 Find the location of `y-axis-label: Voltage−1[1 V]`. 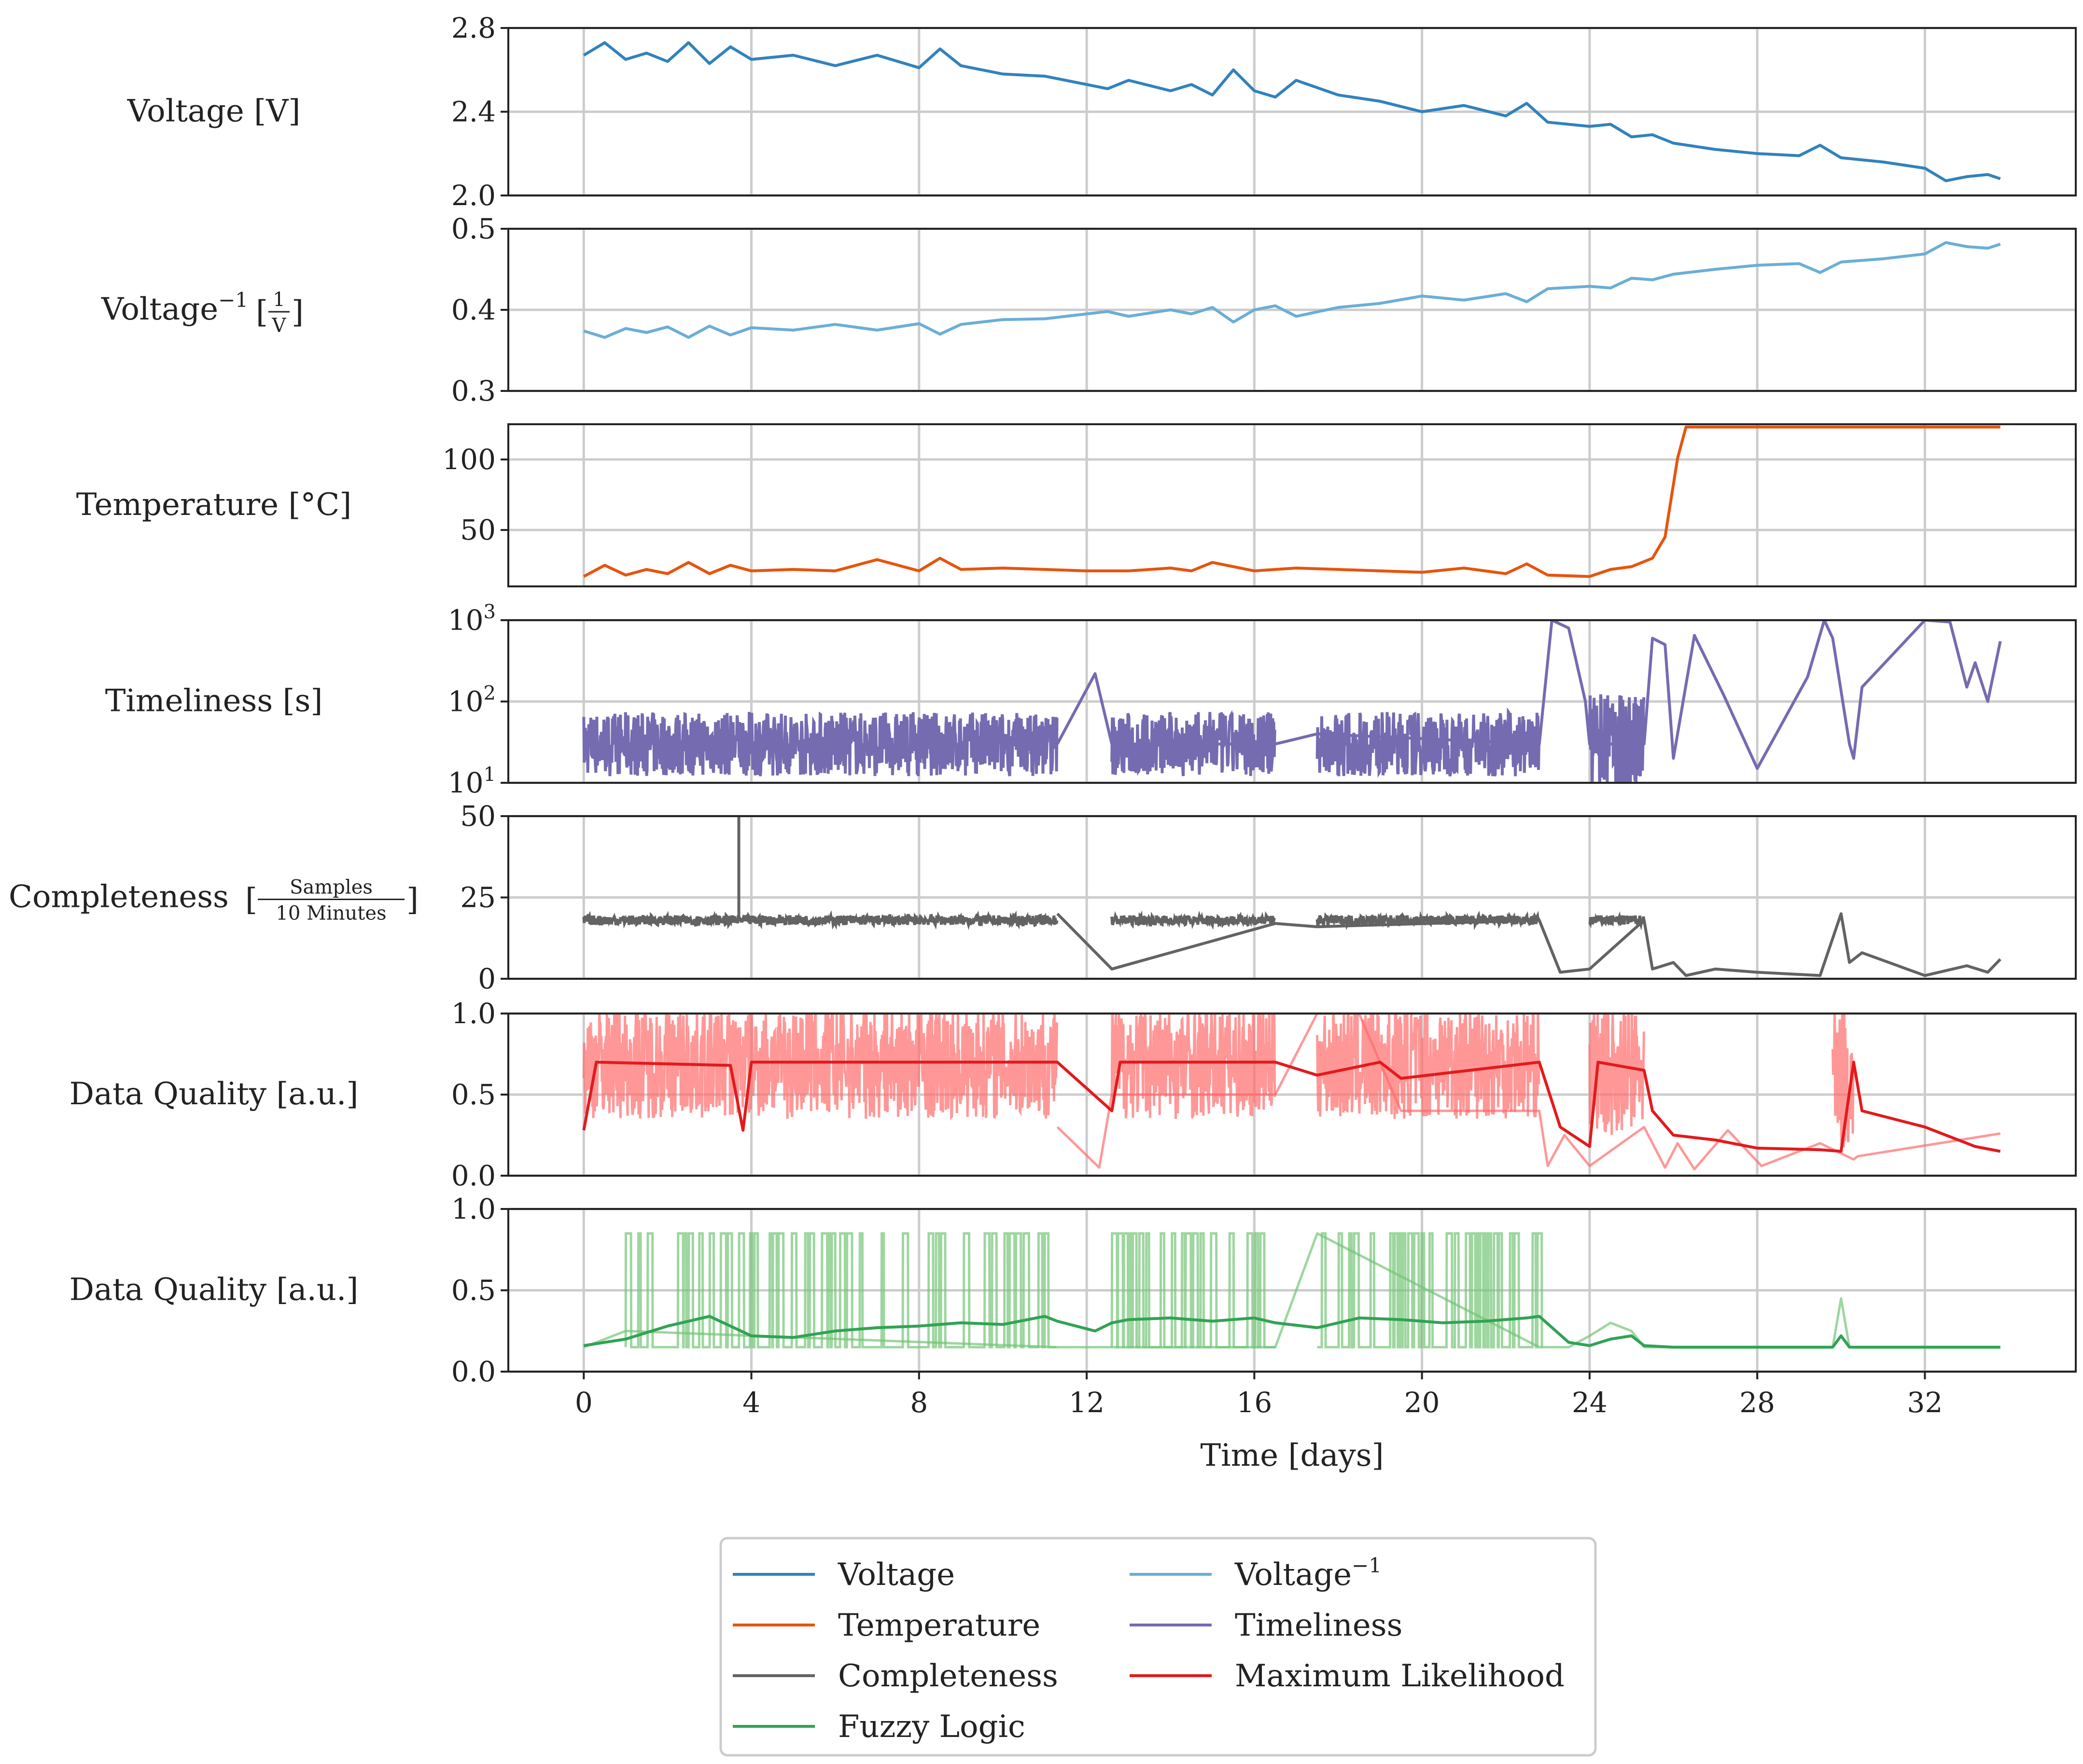

y-axis-label: Voltage−1[1 V] is located at coordinates (202, 312).